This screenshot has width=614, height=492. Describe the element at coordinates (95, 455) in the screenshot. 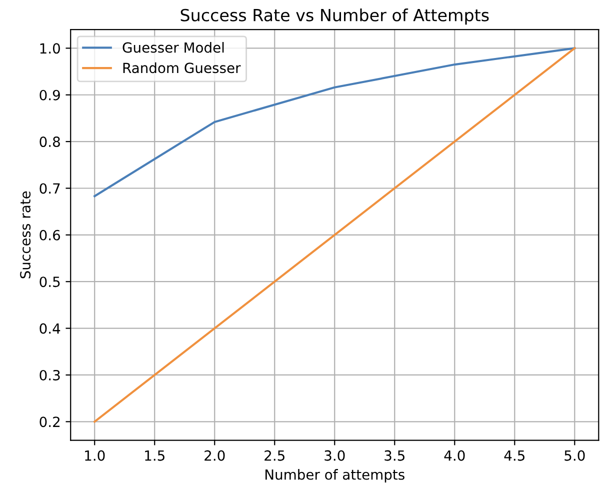

I see `x-tick-label: 1.0` at that location.